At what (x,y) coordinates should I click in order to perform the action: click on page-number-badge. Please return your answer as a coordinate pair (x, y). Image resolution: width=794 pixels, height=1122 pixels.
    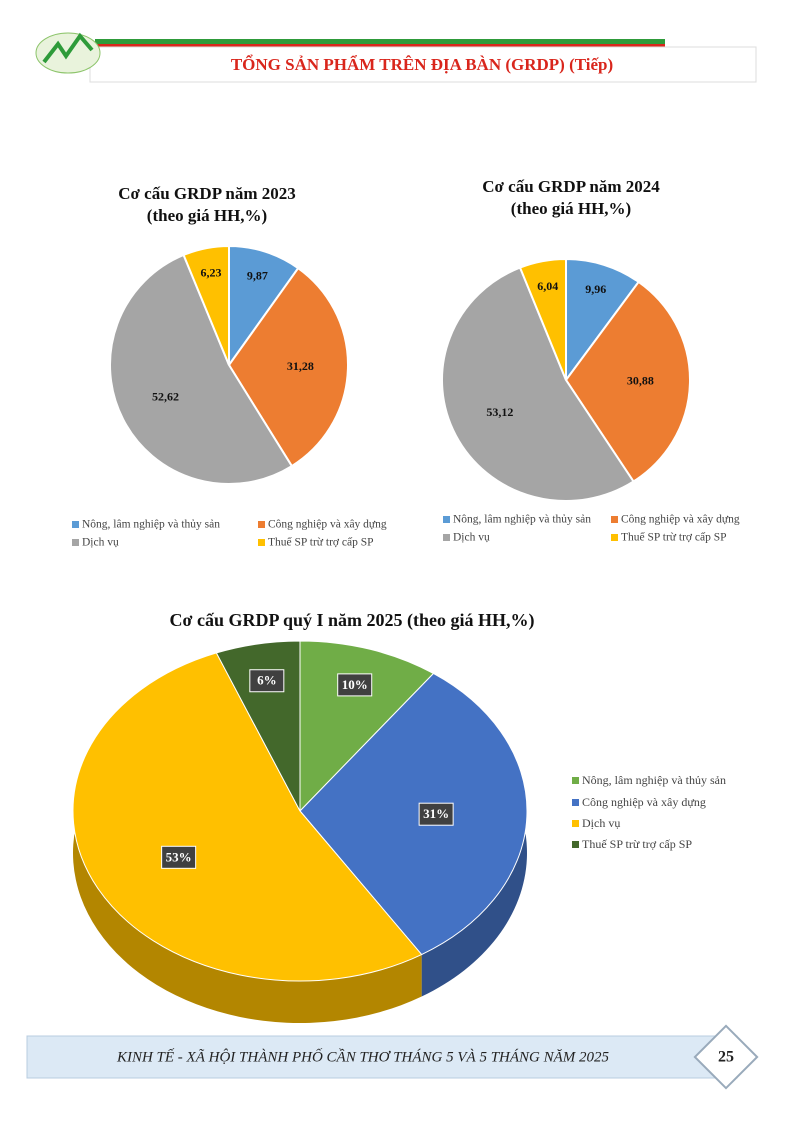
    Looking at the image, I should click on (726, 1057).